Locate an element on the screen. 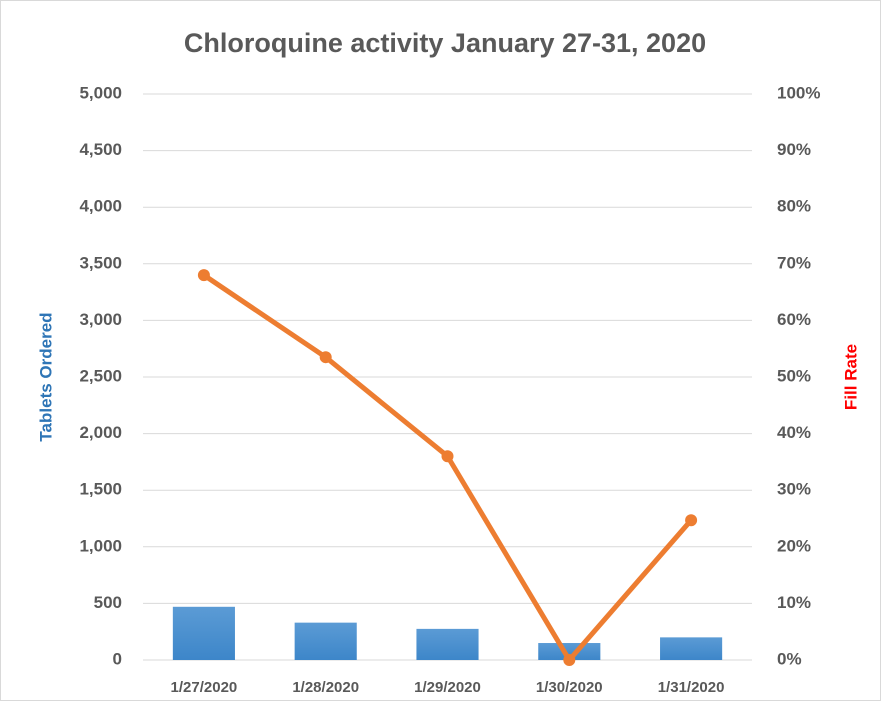 Image resolution: width=887 pixels, height=708 pixels. x-tick-label: 1/31/2020 is located at coordinates (691, 687).